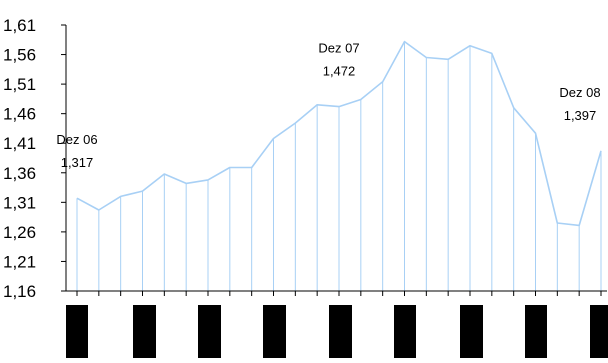  I want to click on annotation-value-label: 1,472, so click(339, 71).